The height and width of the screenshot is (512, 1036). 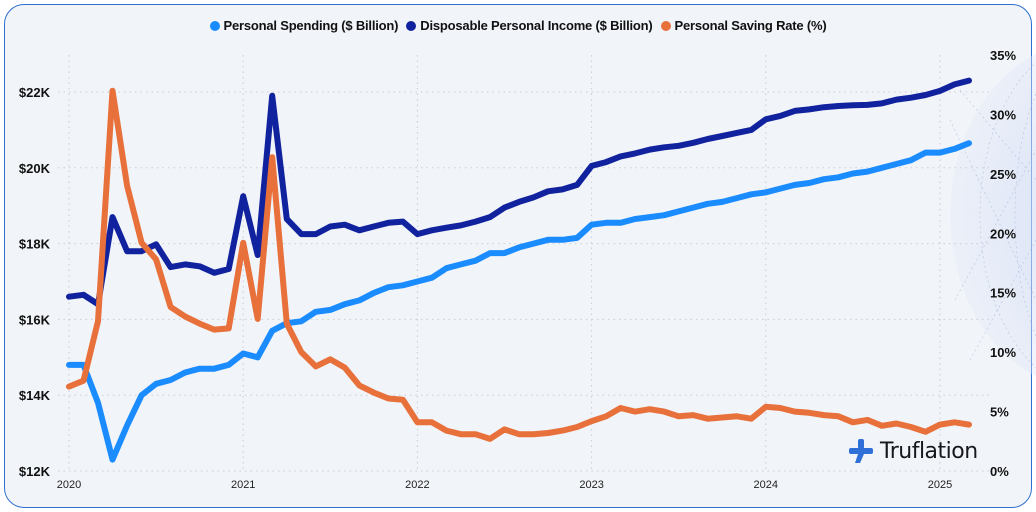 What do you see at coordinates (766, 485) in the screenshot?
I see `x-tick-label: 2024` at bounding box center [766, 485].